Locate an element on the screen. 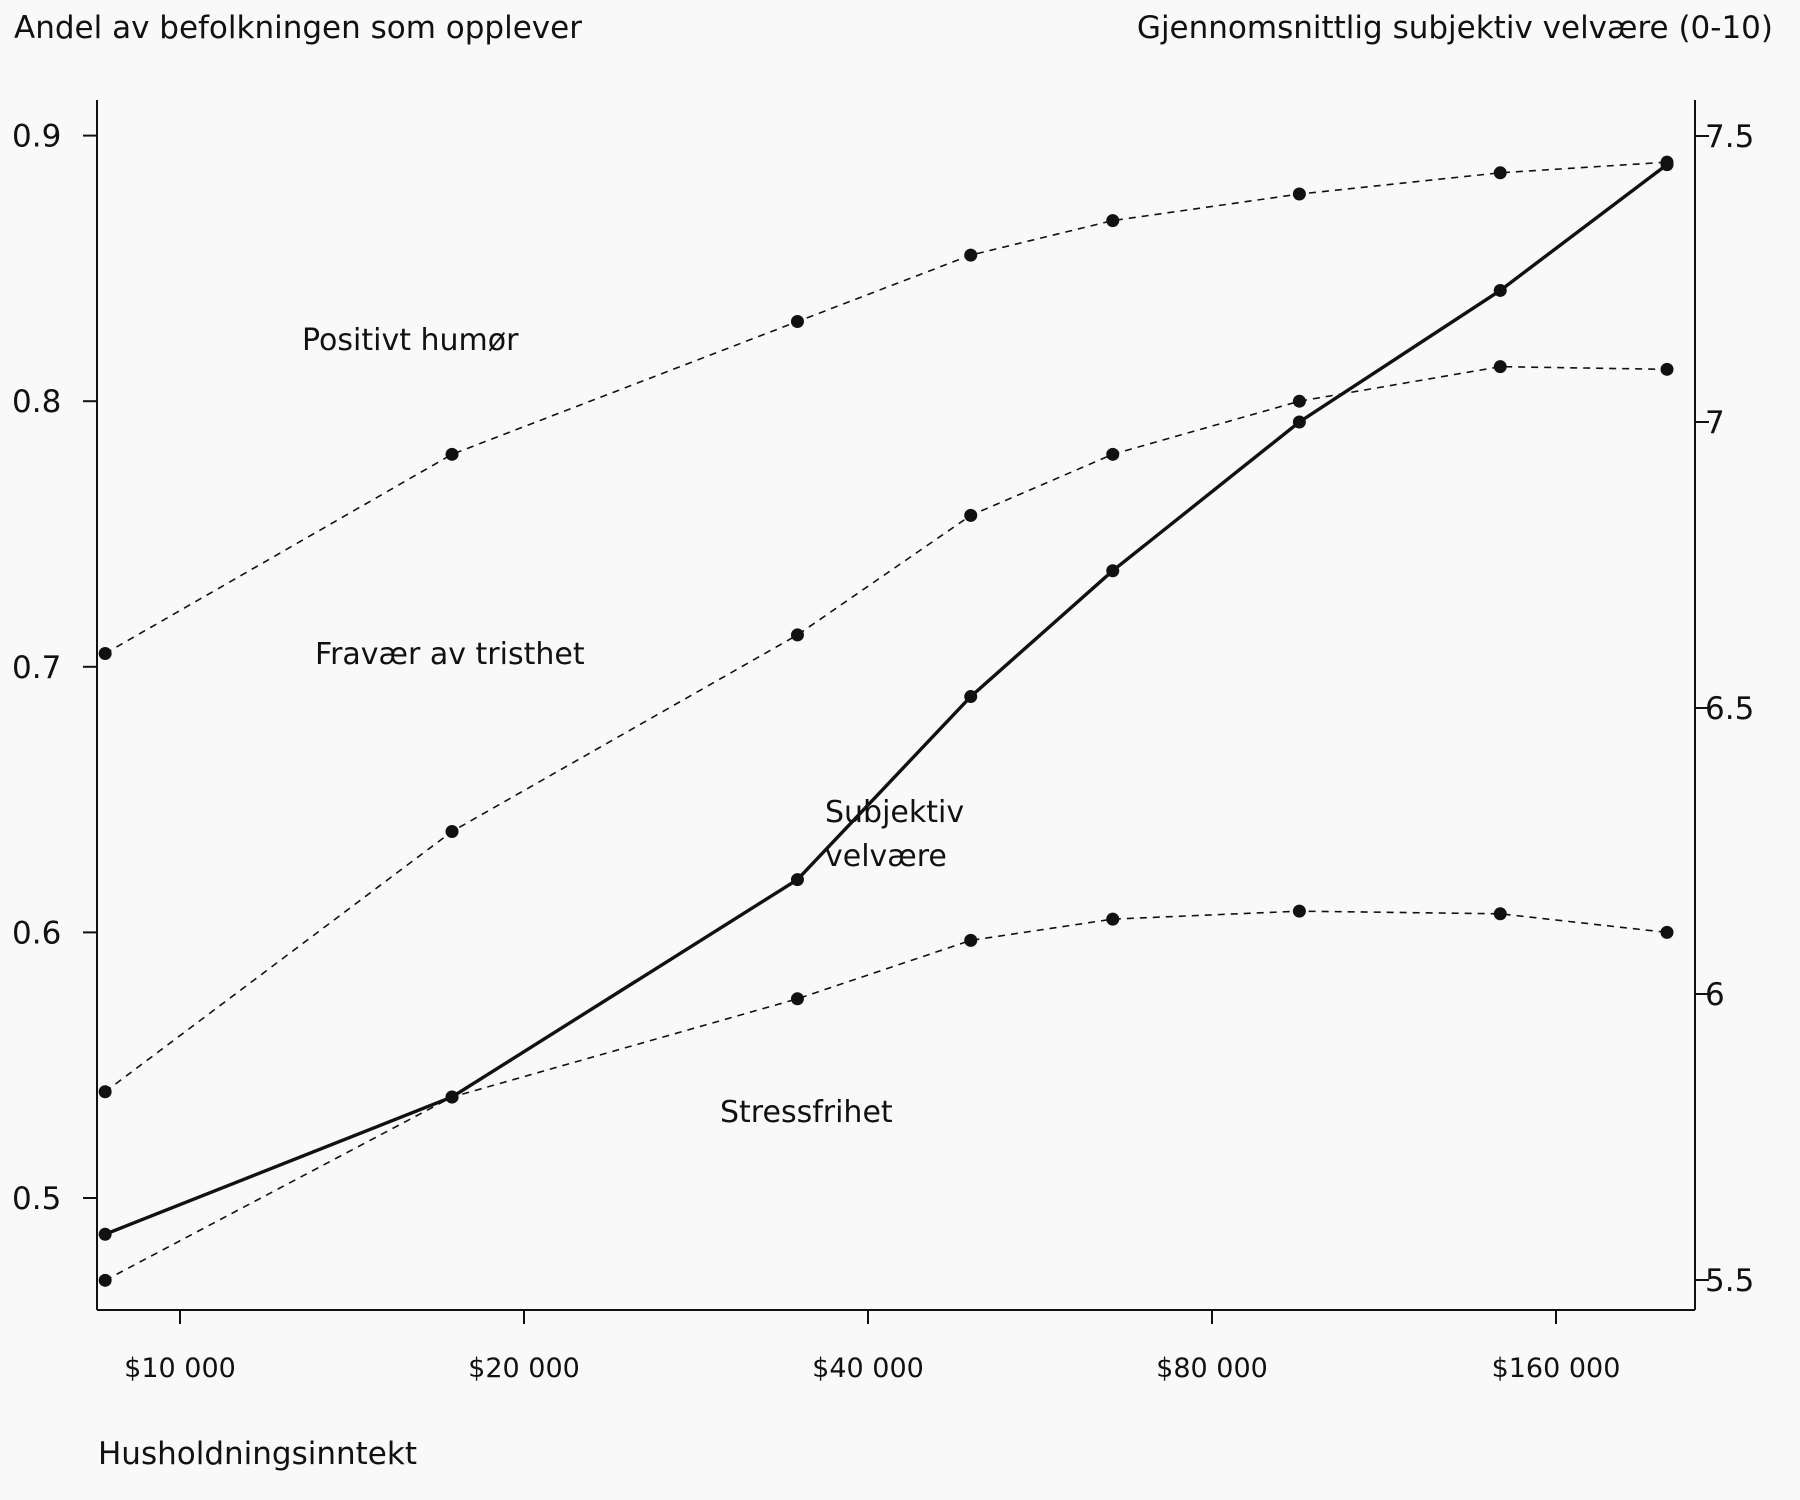 This screenshot has height=1500, width=1800. x-axis-ticks: $10 000 $20 000 $40 000 $80 000 $160 000 is located at coordinates (872, 1347).